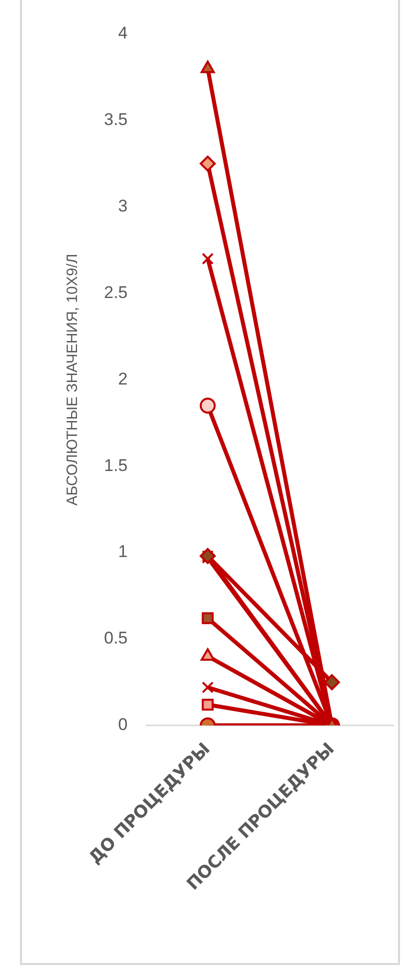  I want to click on y-tick-label: 4, so click(123, 33).